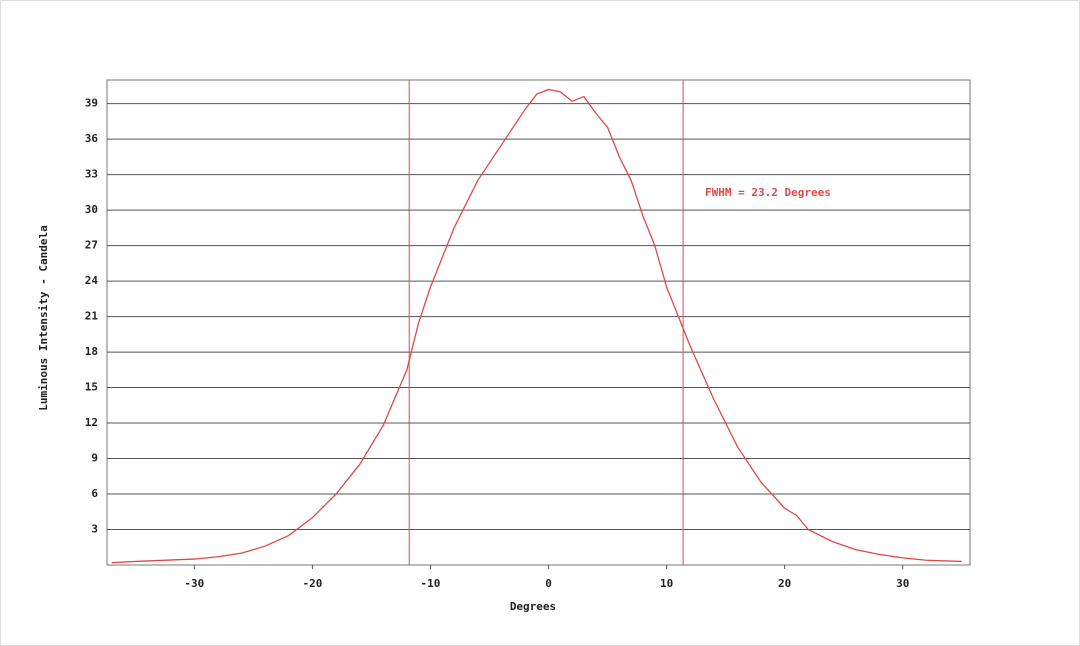 The width and height of the screenshot is (1080, 646). What do you see at coordinates (91, 103) in the screenshot?
I see `y-tick-label: 39` at bounding box center [91, 103].